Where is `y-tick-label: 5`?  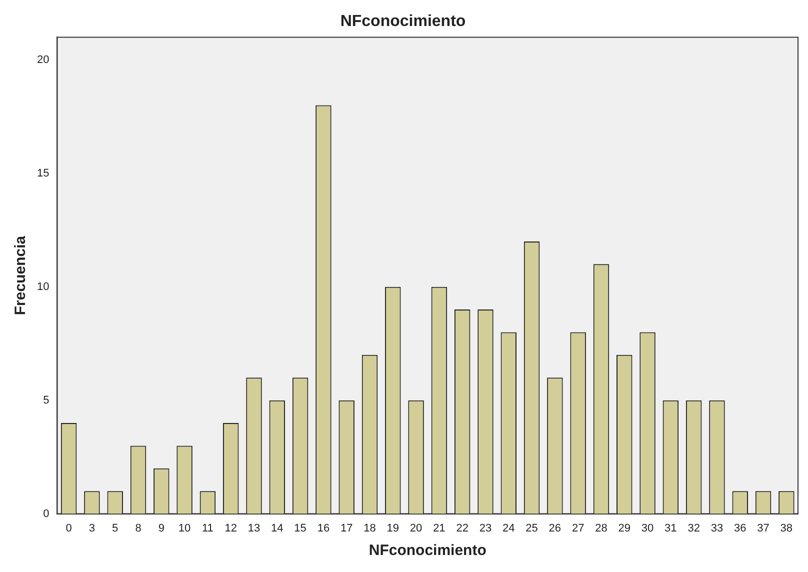 y-tick-label: 5 is located at coordinates (46, 400).